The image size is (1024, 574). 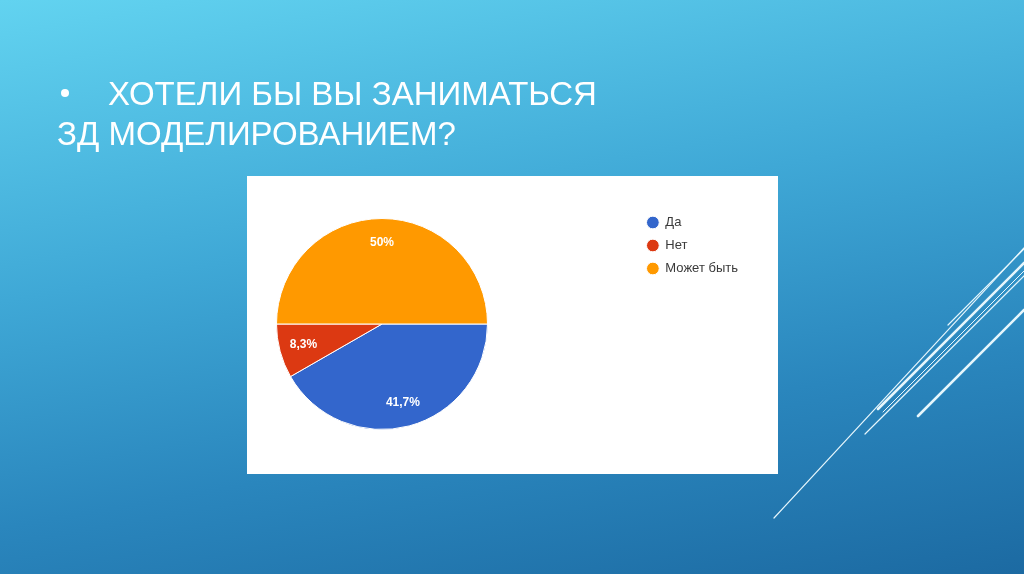 I want to click on legend-label: Да, so click(x=674, y=222).